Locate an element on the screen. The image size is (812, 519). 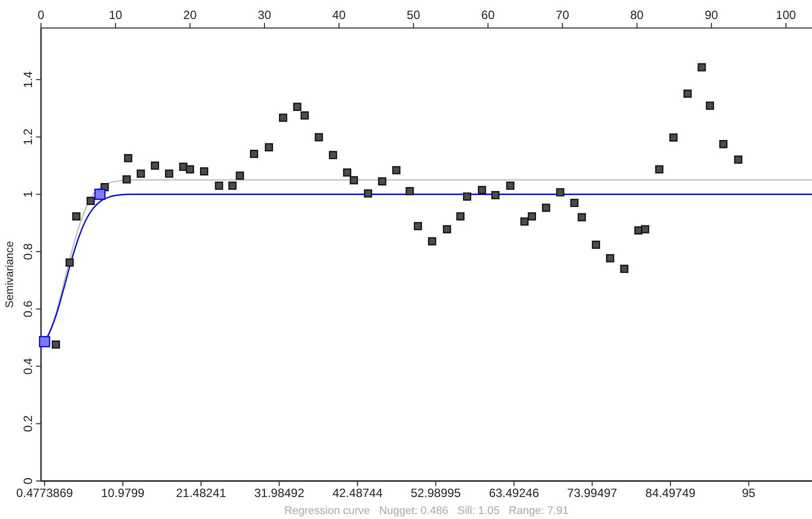
y-tick-label: 0.6 is located at coordinates (28, 309).